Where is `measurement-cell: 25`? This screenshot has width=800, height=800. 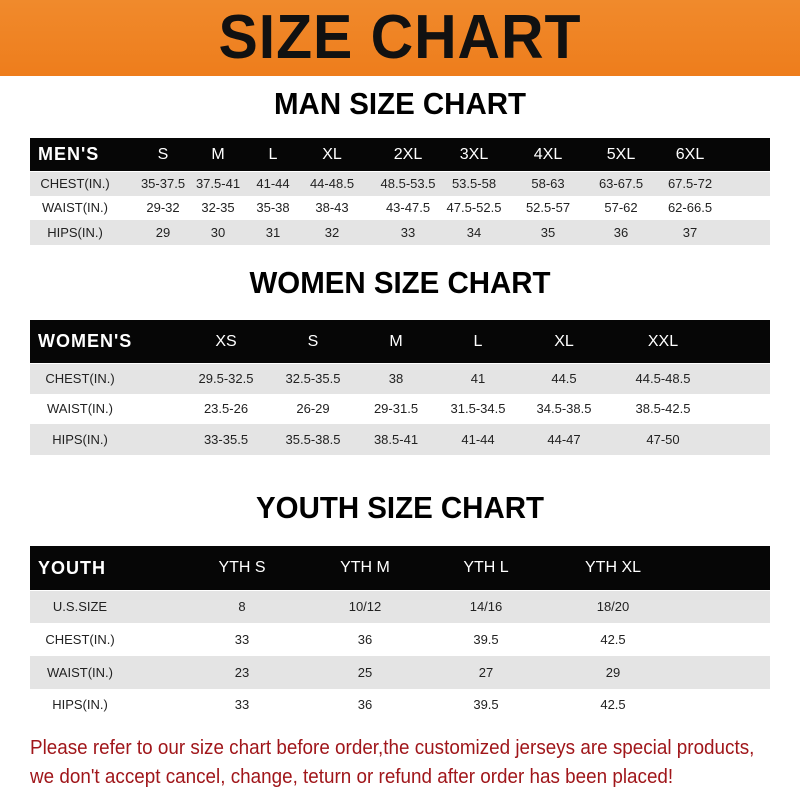 measurement-cell: 25 is located at coordinates (365, 672).